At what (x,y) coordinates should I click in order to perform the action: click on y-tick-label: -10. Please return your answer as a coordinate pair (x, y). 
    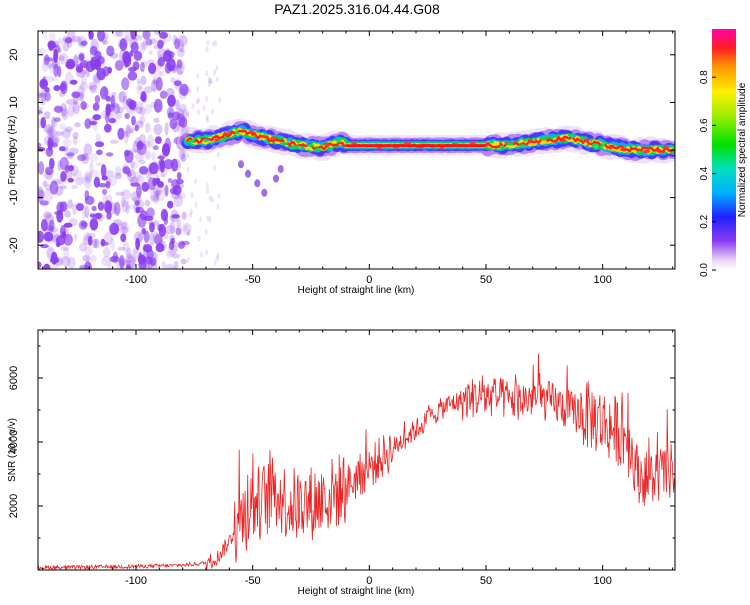
    Looking at the image, I should click on (14, 198).